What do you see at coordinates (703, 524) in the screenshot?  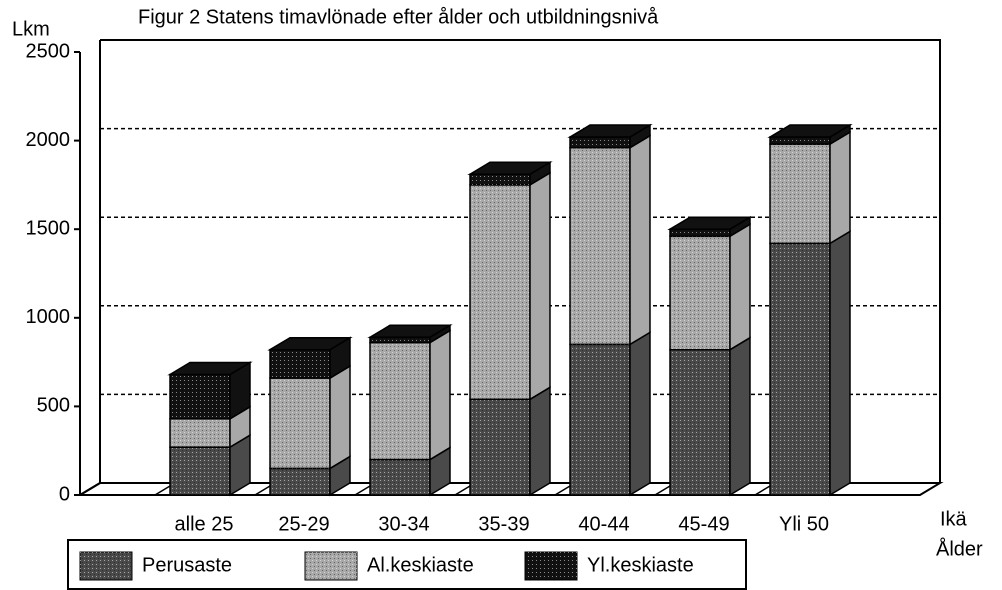 I see `x-tick-label: 45-49` at bounding box center [703, 524].